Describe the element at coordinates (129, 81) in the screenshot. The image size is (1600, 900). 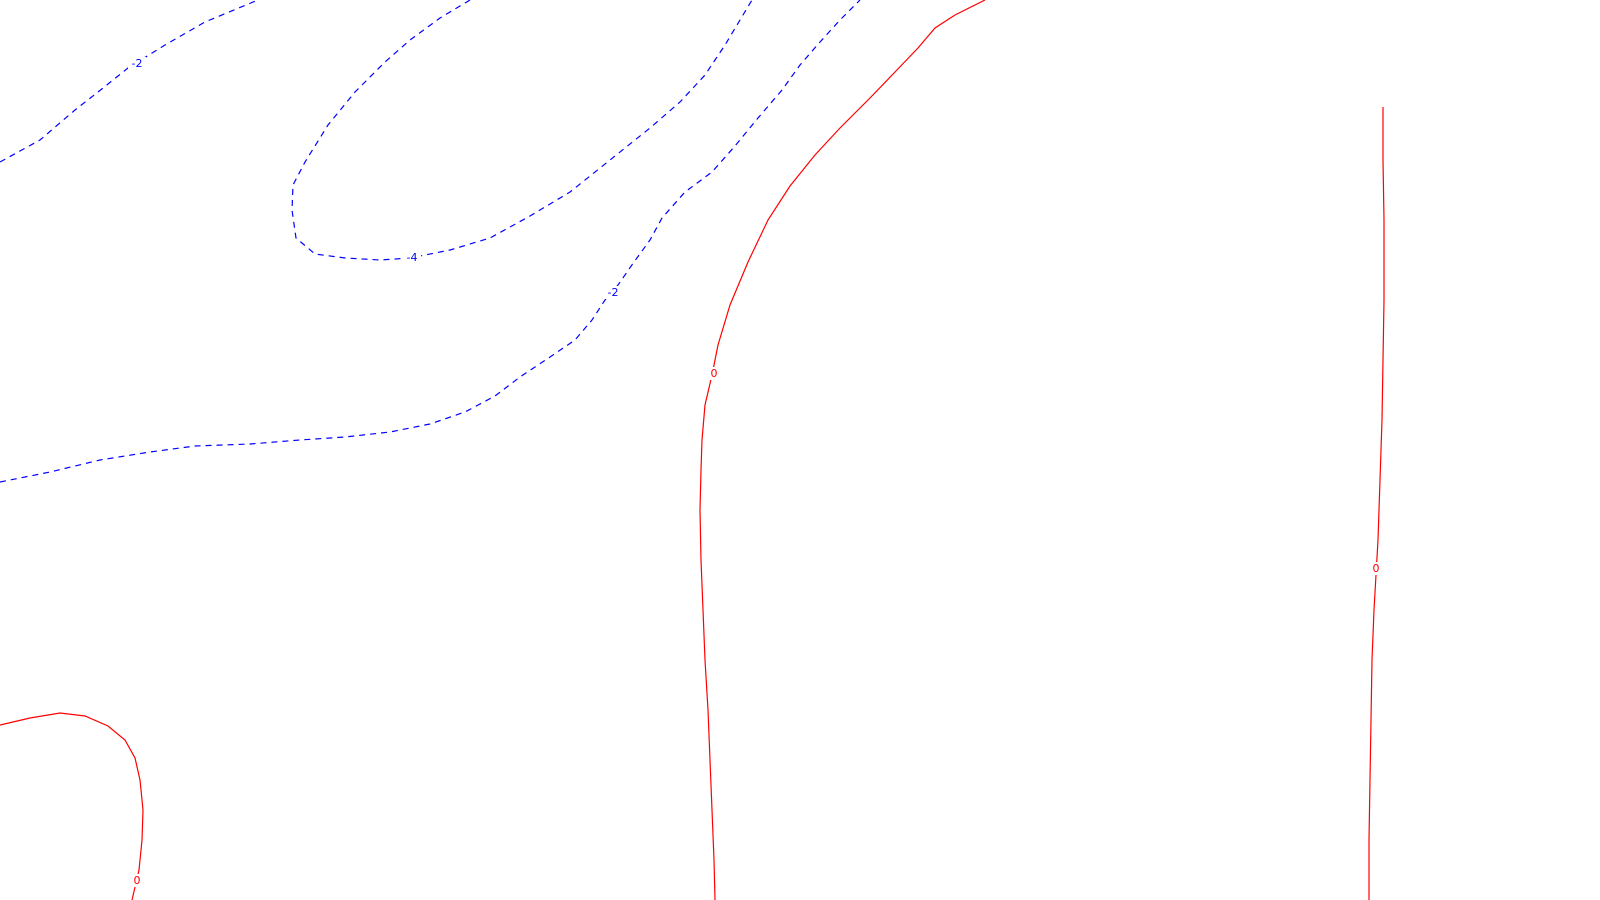
I see `contour-line-neg2-upper-left` at that location.